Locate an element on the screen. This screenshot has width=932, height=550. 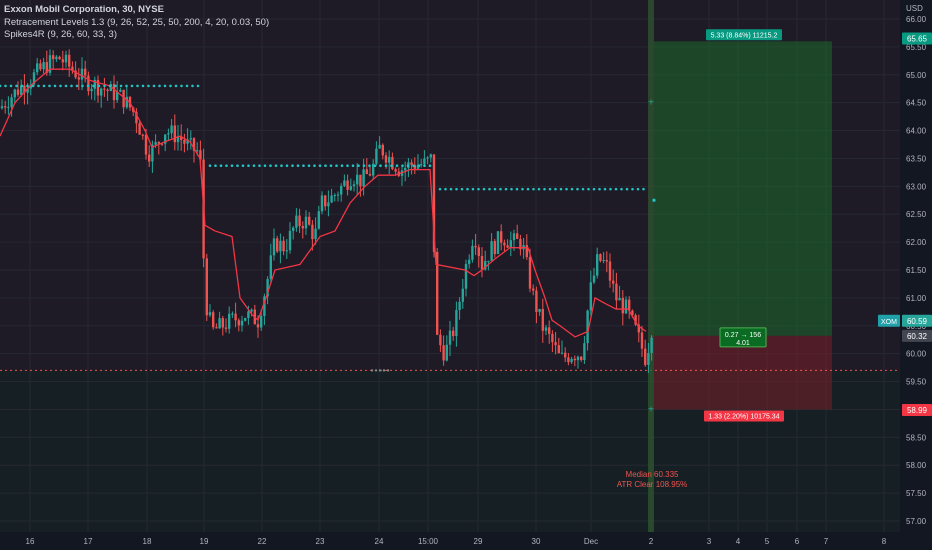
target-label-box is located at coordinates (744, 35).